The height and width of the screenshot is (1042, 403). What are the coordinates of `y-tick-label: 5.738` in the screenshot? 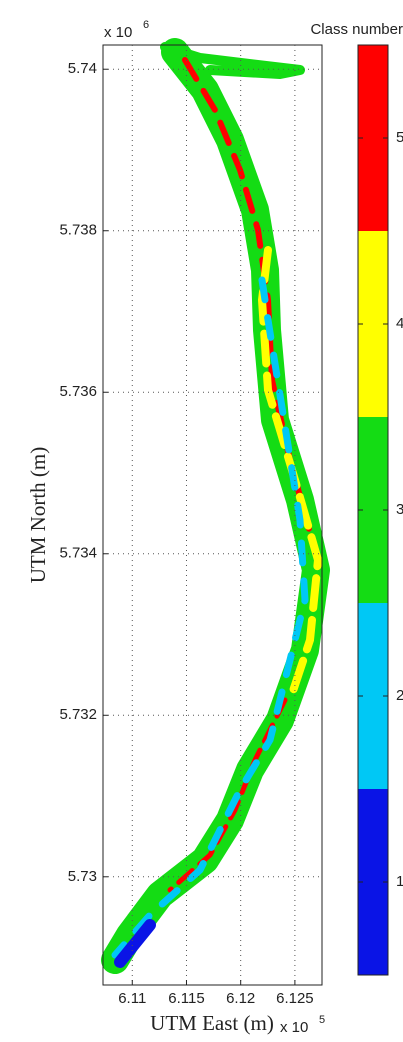 It's located at (78, 230).